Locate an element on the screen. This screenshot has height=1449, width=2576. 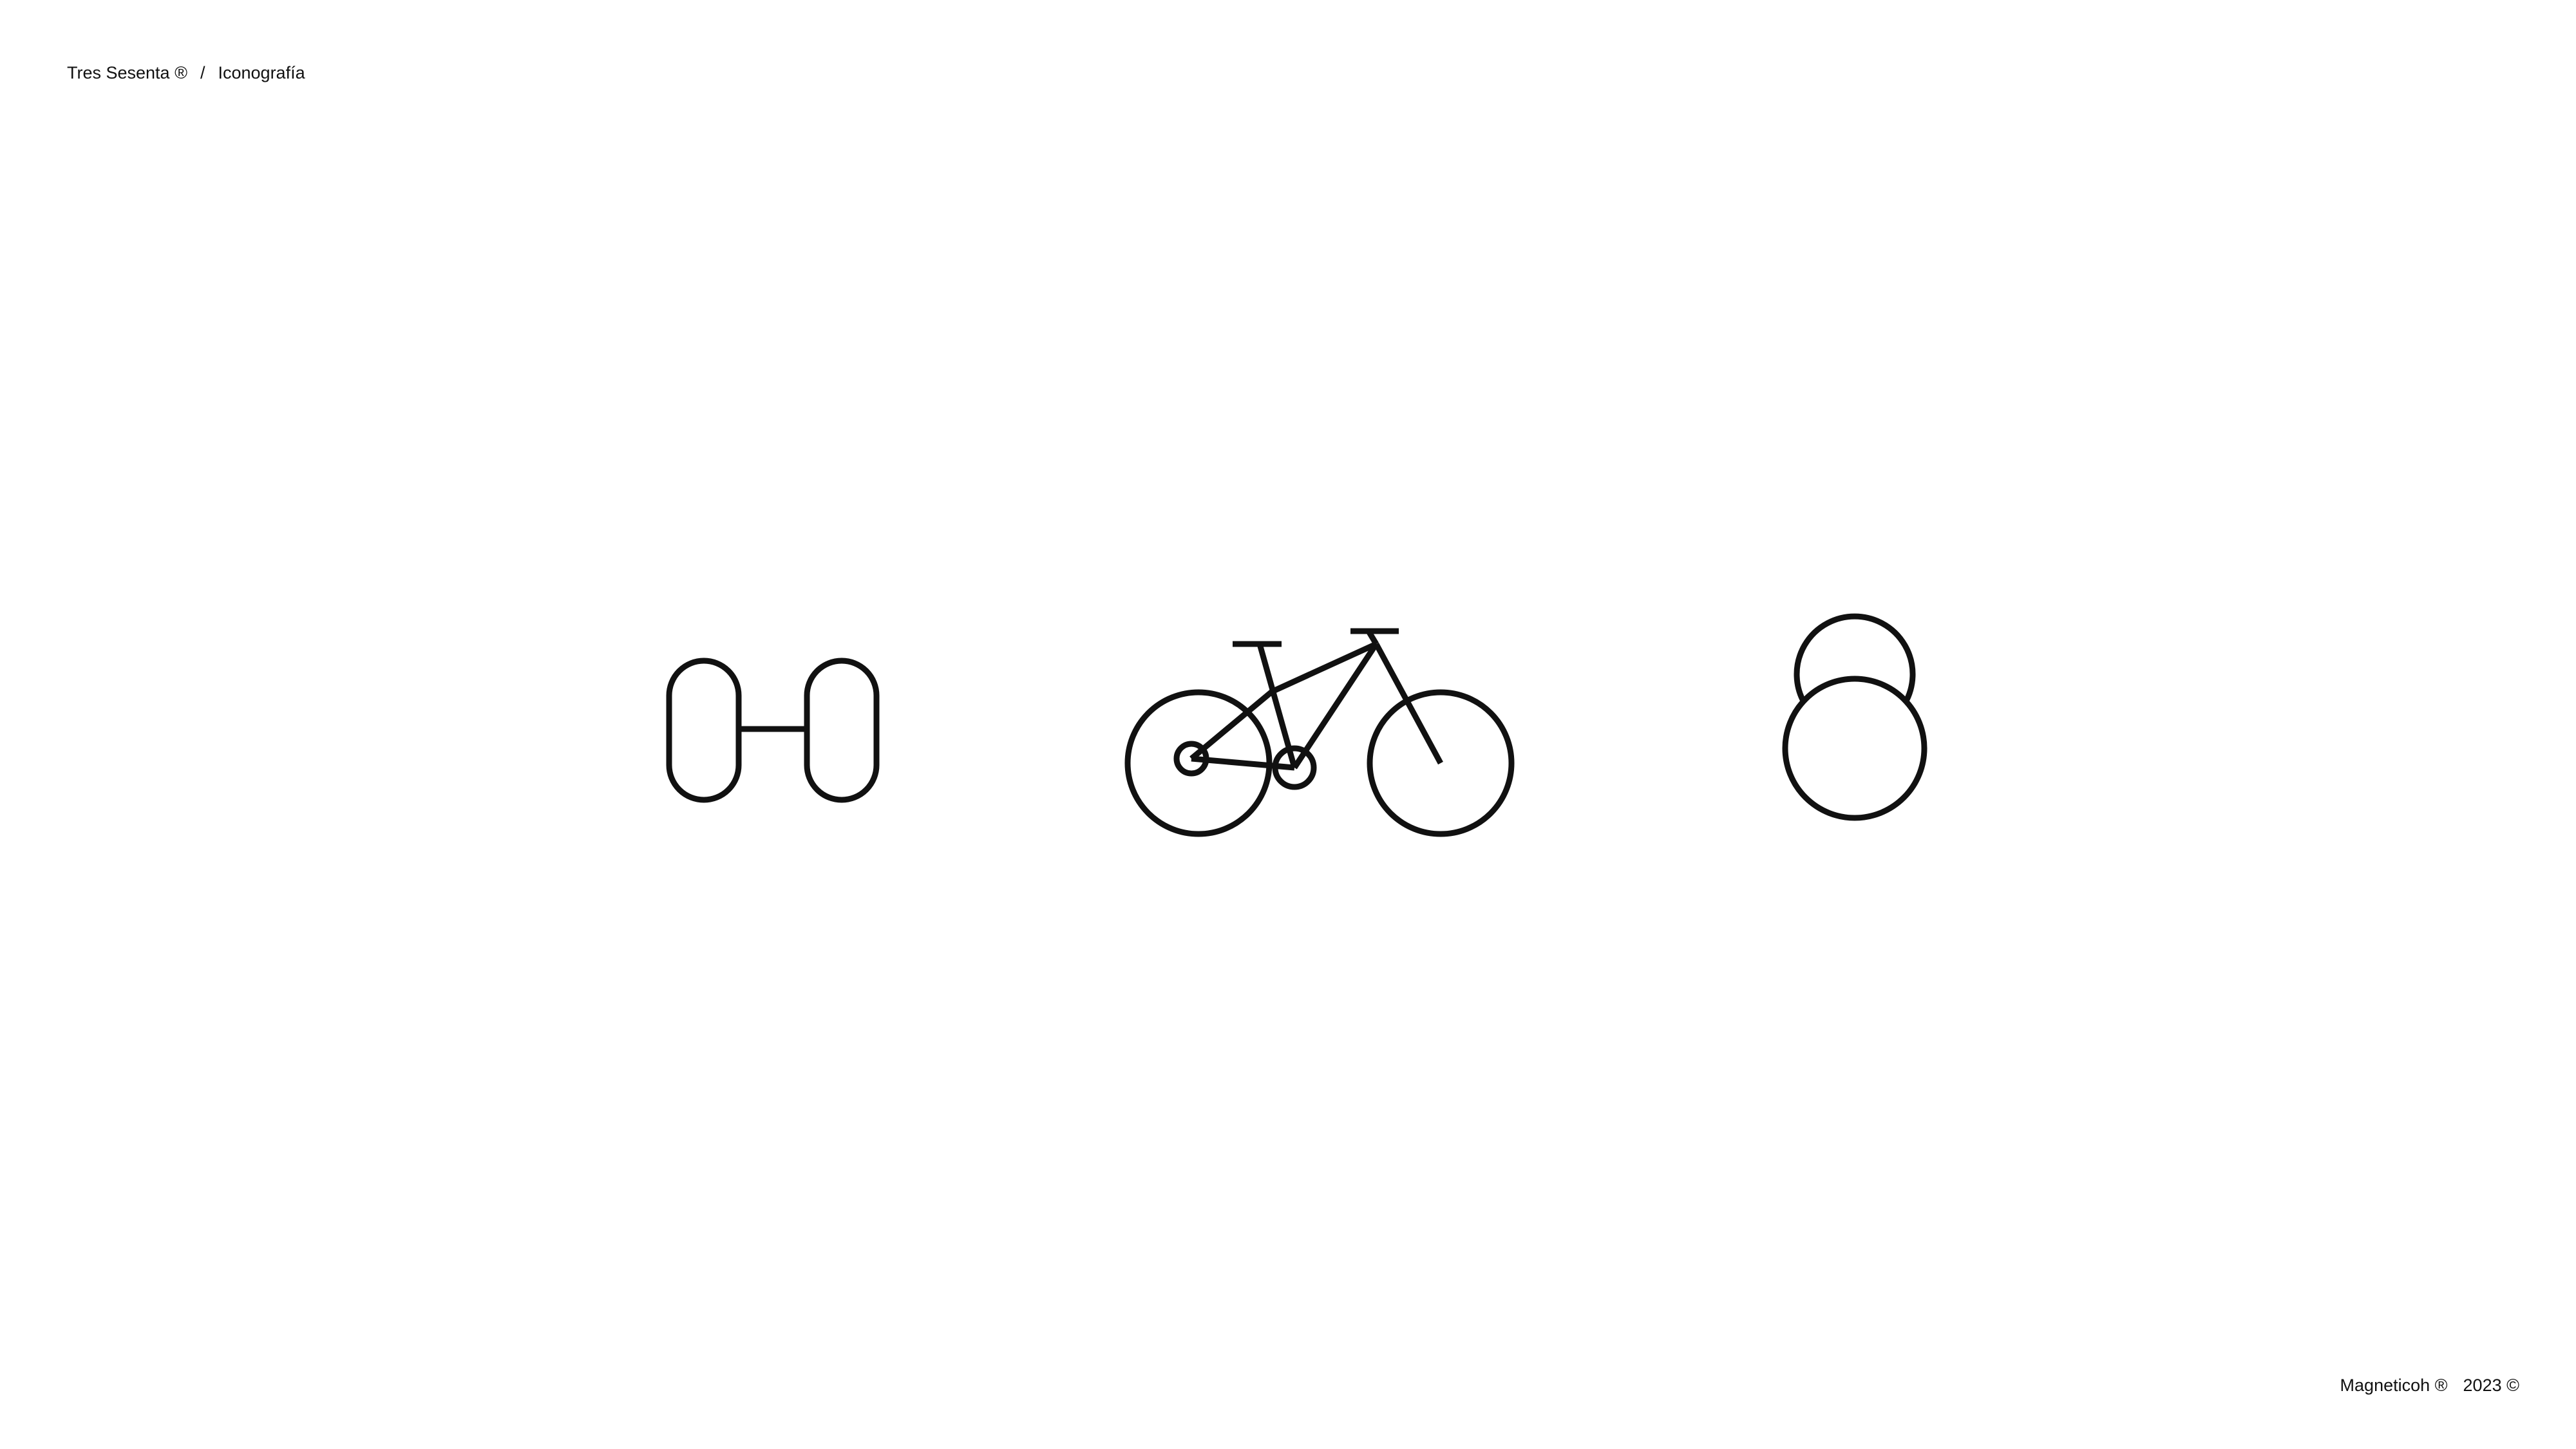
dumbbell-icon is located at coordinates (773, 730).